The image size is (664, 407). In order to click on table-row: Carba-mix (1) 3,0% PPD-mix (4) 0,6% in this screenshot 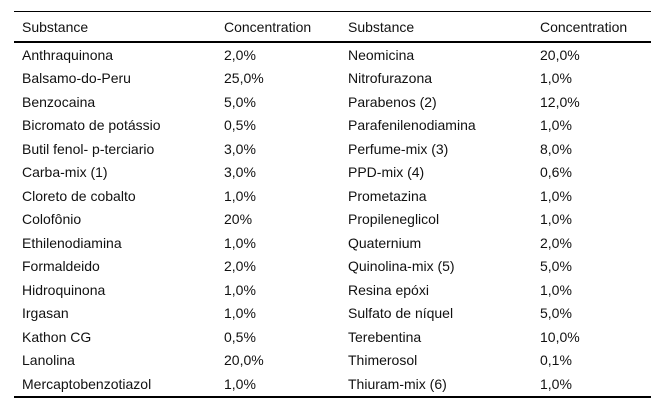, I will do `click(332, 173)`.